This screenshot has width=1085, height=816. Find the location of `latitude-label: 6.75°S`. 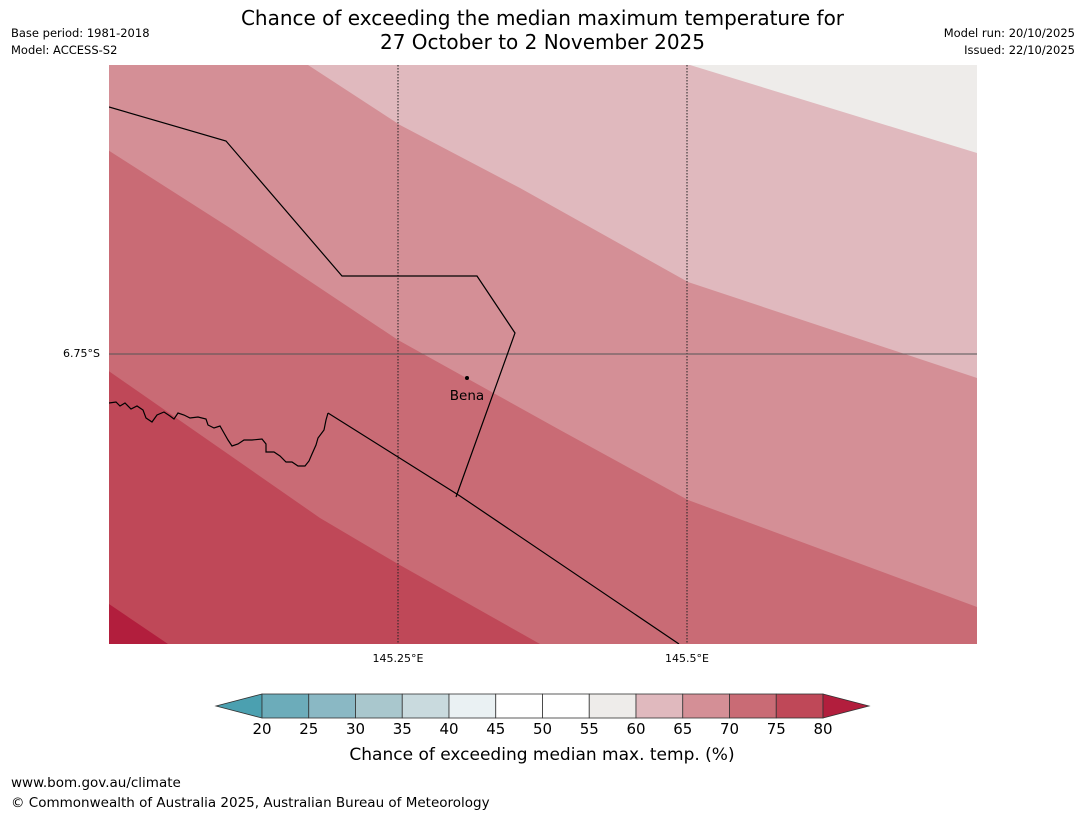

latitude-label: 6.75°S is located at coordinates (81, 353).